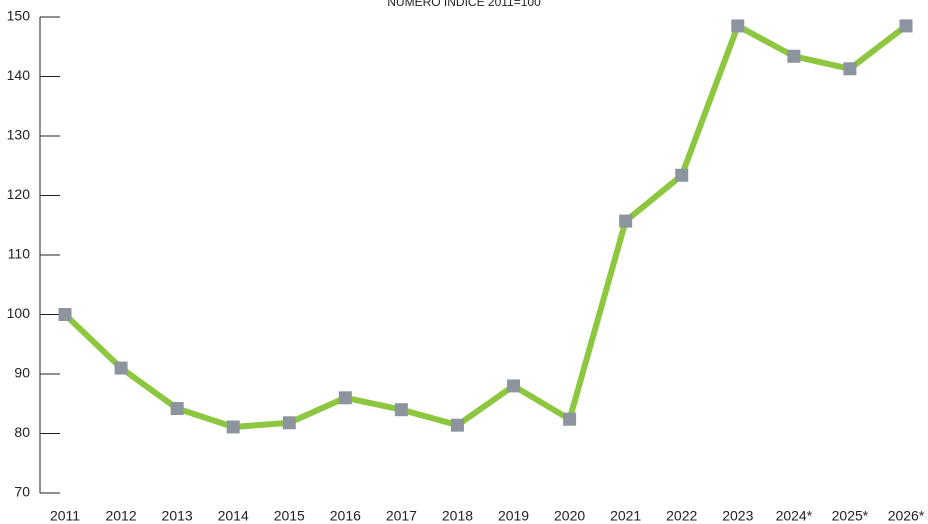  What do you see at coordinates (289, 516) in the screenshot?
I see `x-tick-label: 2015` at bounding box center [289, 516].